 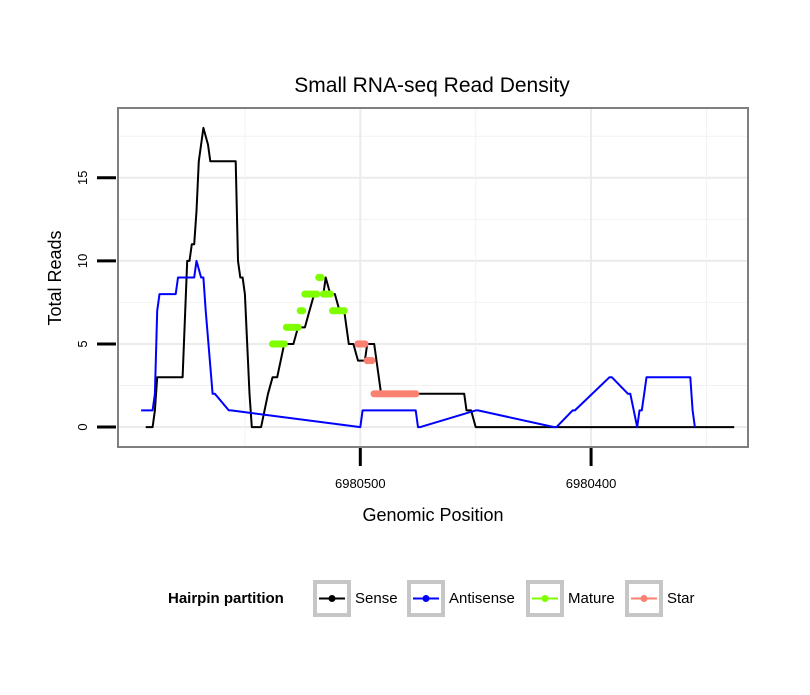 I want to click on legend-label-sense: Sense, so click(x=376, y=598).